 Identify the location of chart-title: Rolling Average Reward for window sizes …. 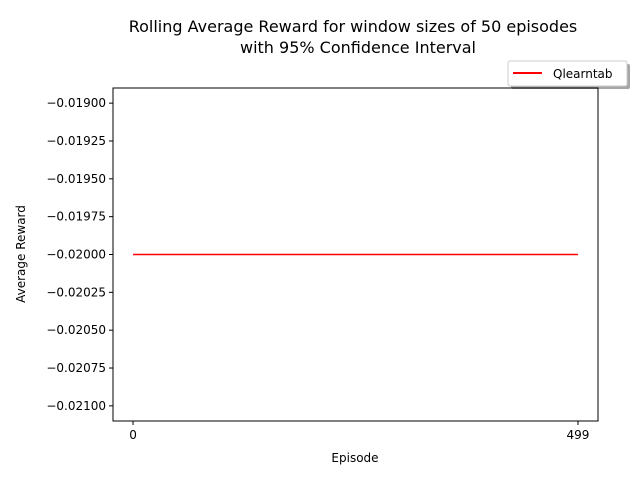
(353, 37).